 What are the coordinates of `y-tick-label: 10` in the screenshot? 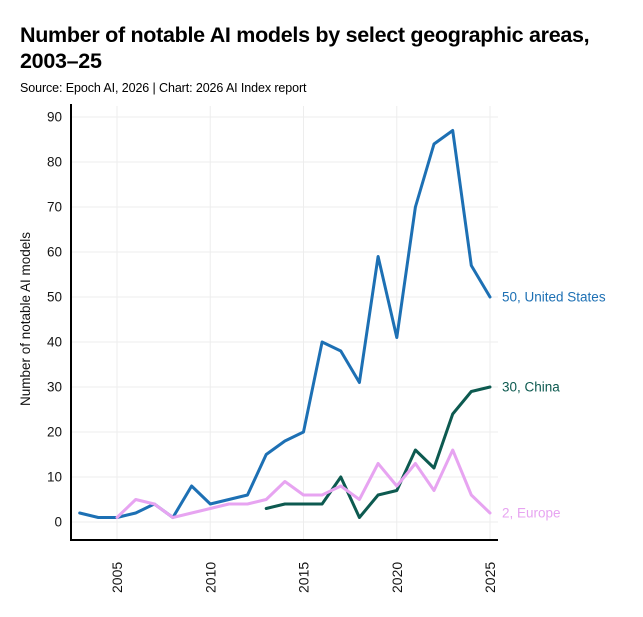 It's located at (54, 477).